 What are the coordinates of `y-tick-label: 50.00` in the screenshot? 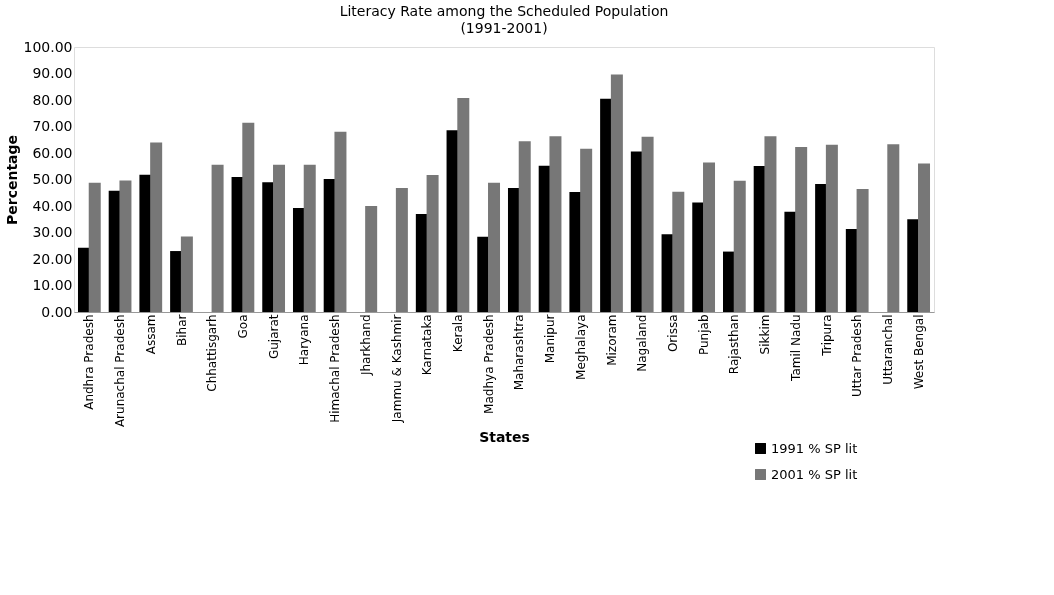 It's located at (52, 179).